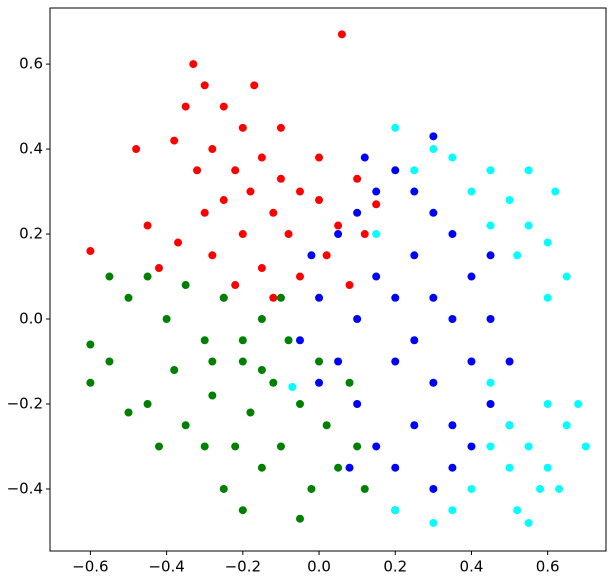 Image resolution: width=614 pixels, height=581 pixels. Describe the element at coordinates (319, 567) in the screenshot. I see `x-tick-label: 0.0` at that location.